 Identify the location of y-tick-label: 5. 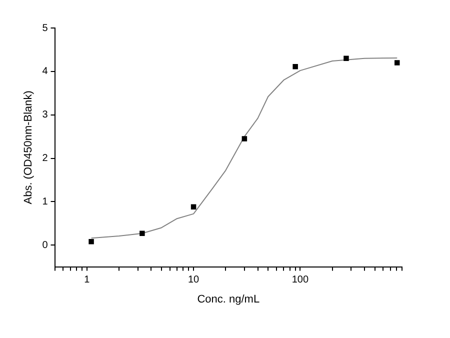
(45, 28).